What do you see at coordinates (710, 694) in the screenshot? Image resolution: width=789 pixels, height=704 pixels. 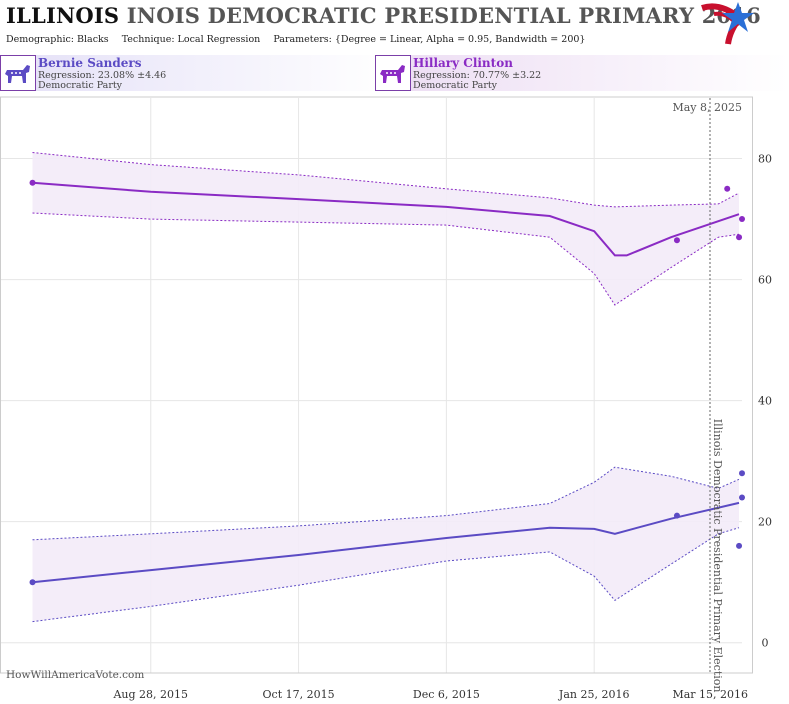 I see `x-tick-label: Mar 15, 2016` at bounding box center [710, 694].